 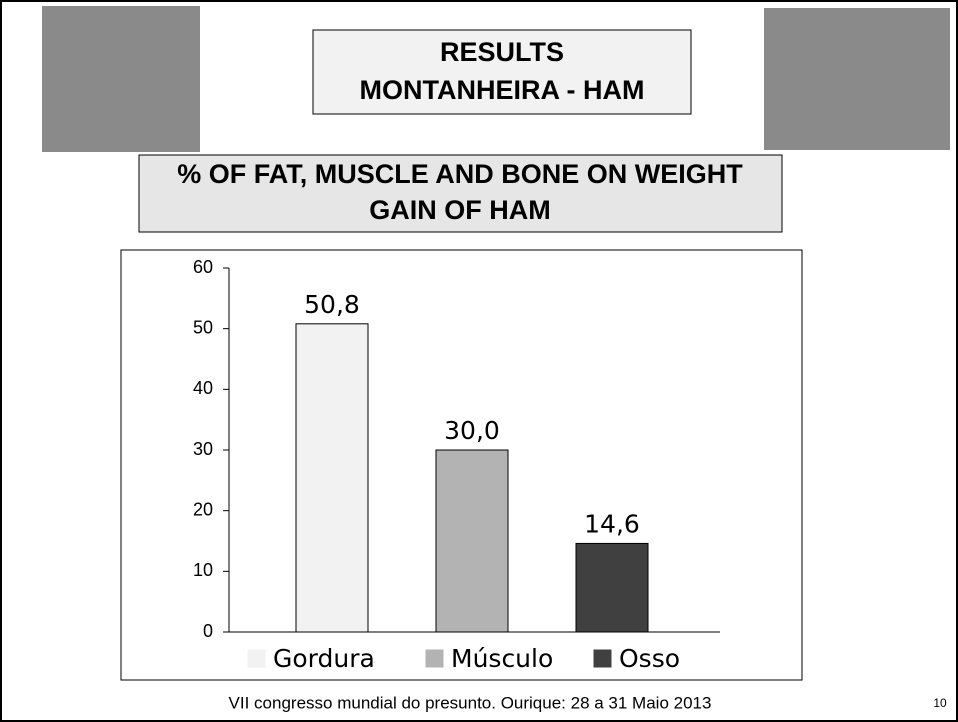 What do you see at coordinates (203, 570) in the screenshot?
I see `y-tick-label: 10` at bounding box center [203, 570].